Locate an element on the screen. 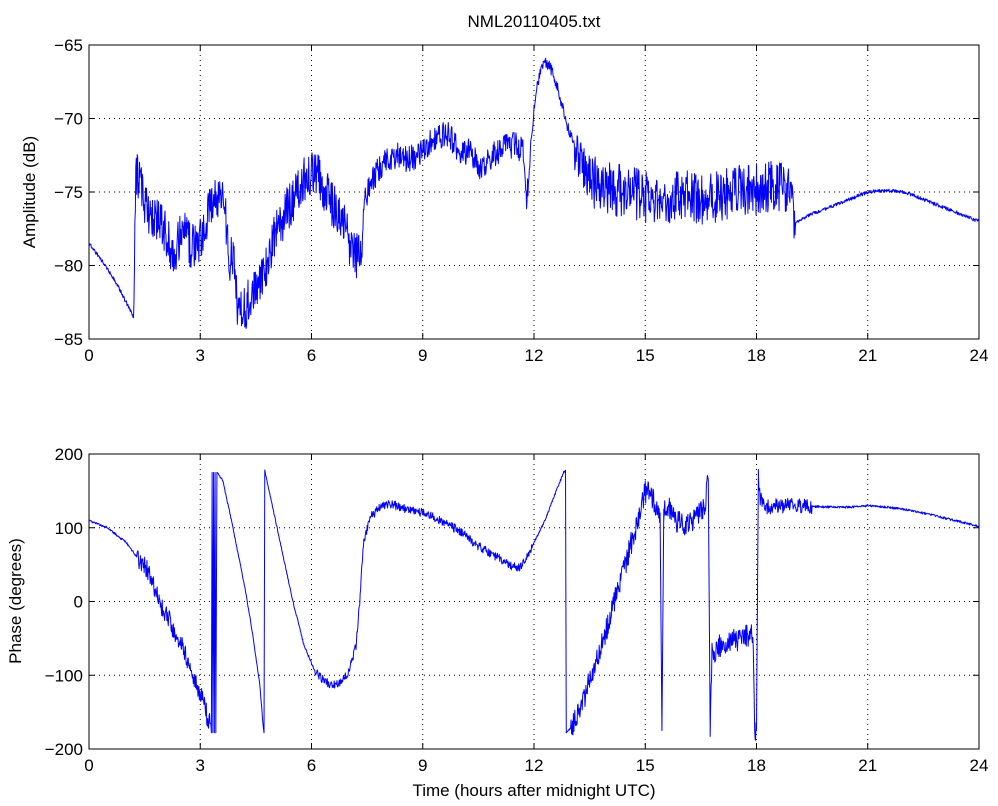 This screenshot has width=998, height=806. amplitude-y-tick-labels: −85 −80 −75 −70 −65 is located at coordinates (68, 192).